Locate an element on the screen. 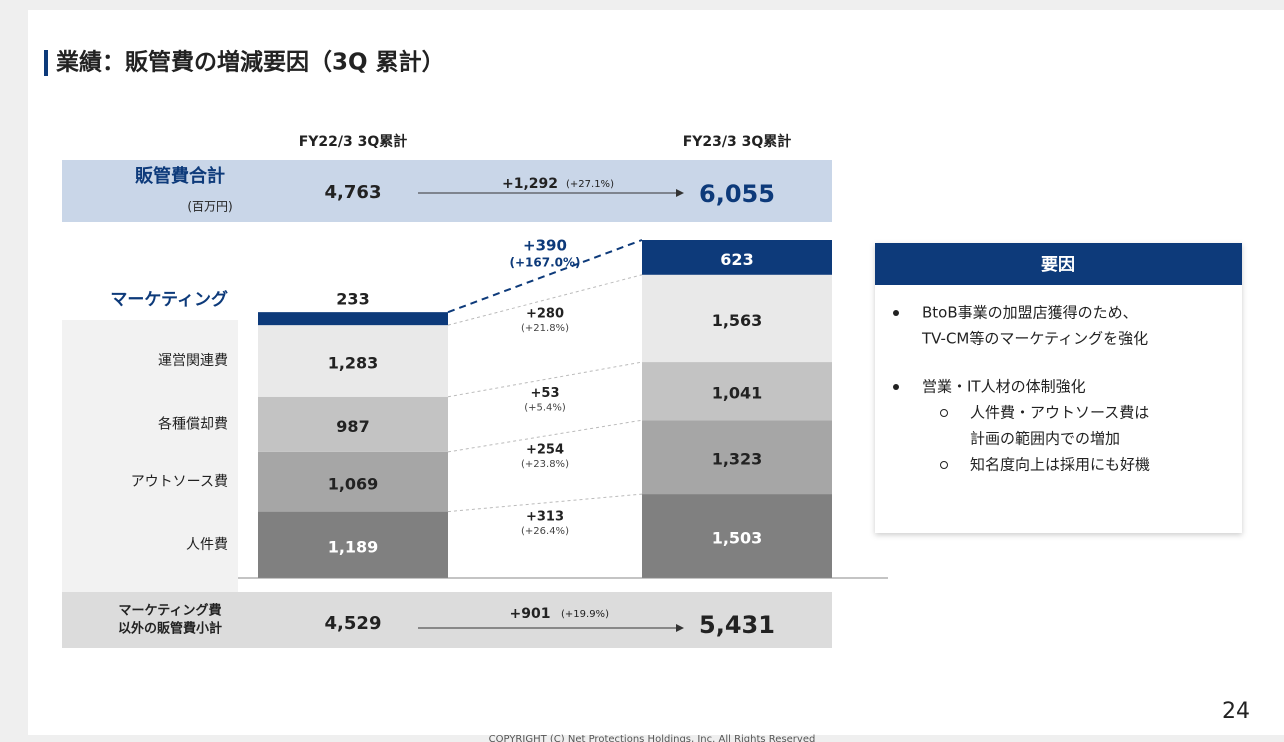  factor-text: BtoB事業の加盟店獲得のため、 is located at coordinates (1030, 313).